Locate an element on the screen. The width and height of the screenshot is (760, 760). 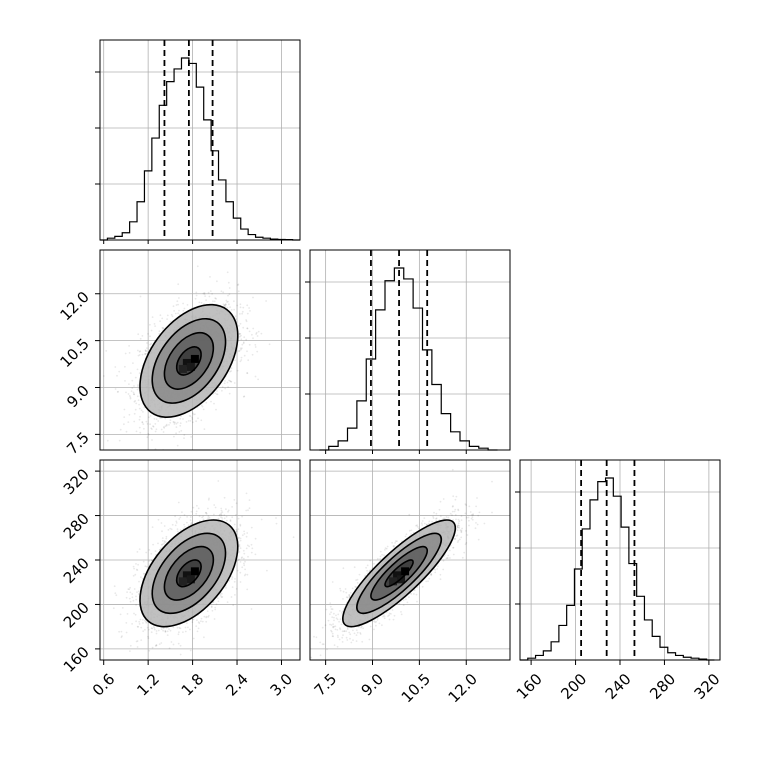
x-tick-label: 240 is located at coordinates (618, 686).